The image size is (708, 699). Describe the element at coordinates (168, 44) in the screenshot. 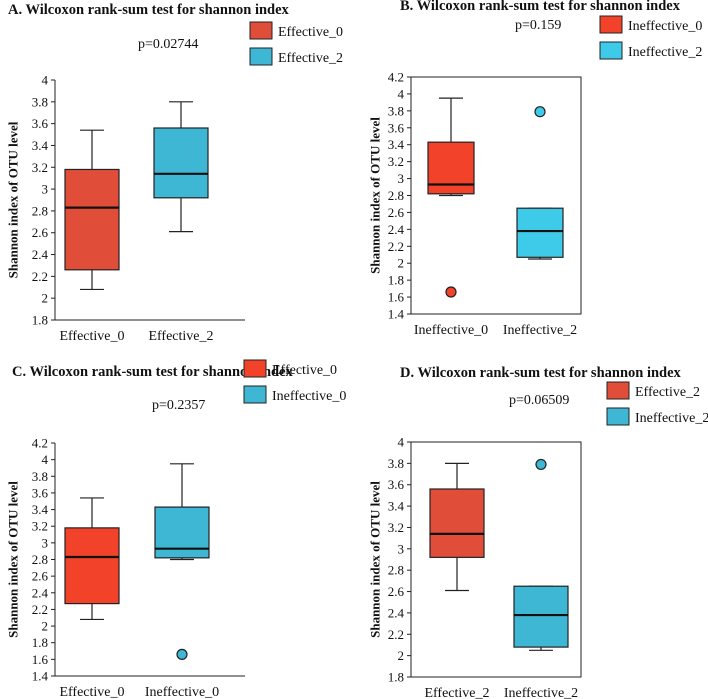

I see `p-value-label: p=0.02744` at that location.